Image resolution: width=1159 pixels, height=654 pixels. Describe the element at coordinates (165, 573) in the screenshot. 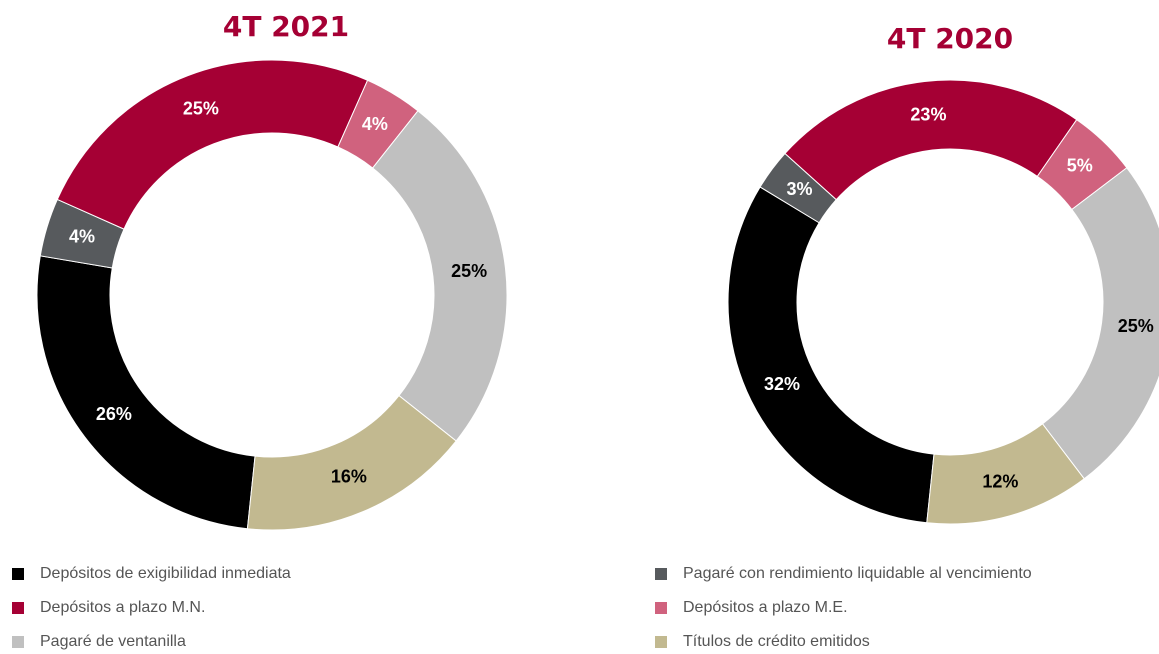

I see `legend-label: Depósitos de exigibilidad inmediata` at that location.